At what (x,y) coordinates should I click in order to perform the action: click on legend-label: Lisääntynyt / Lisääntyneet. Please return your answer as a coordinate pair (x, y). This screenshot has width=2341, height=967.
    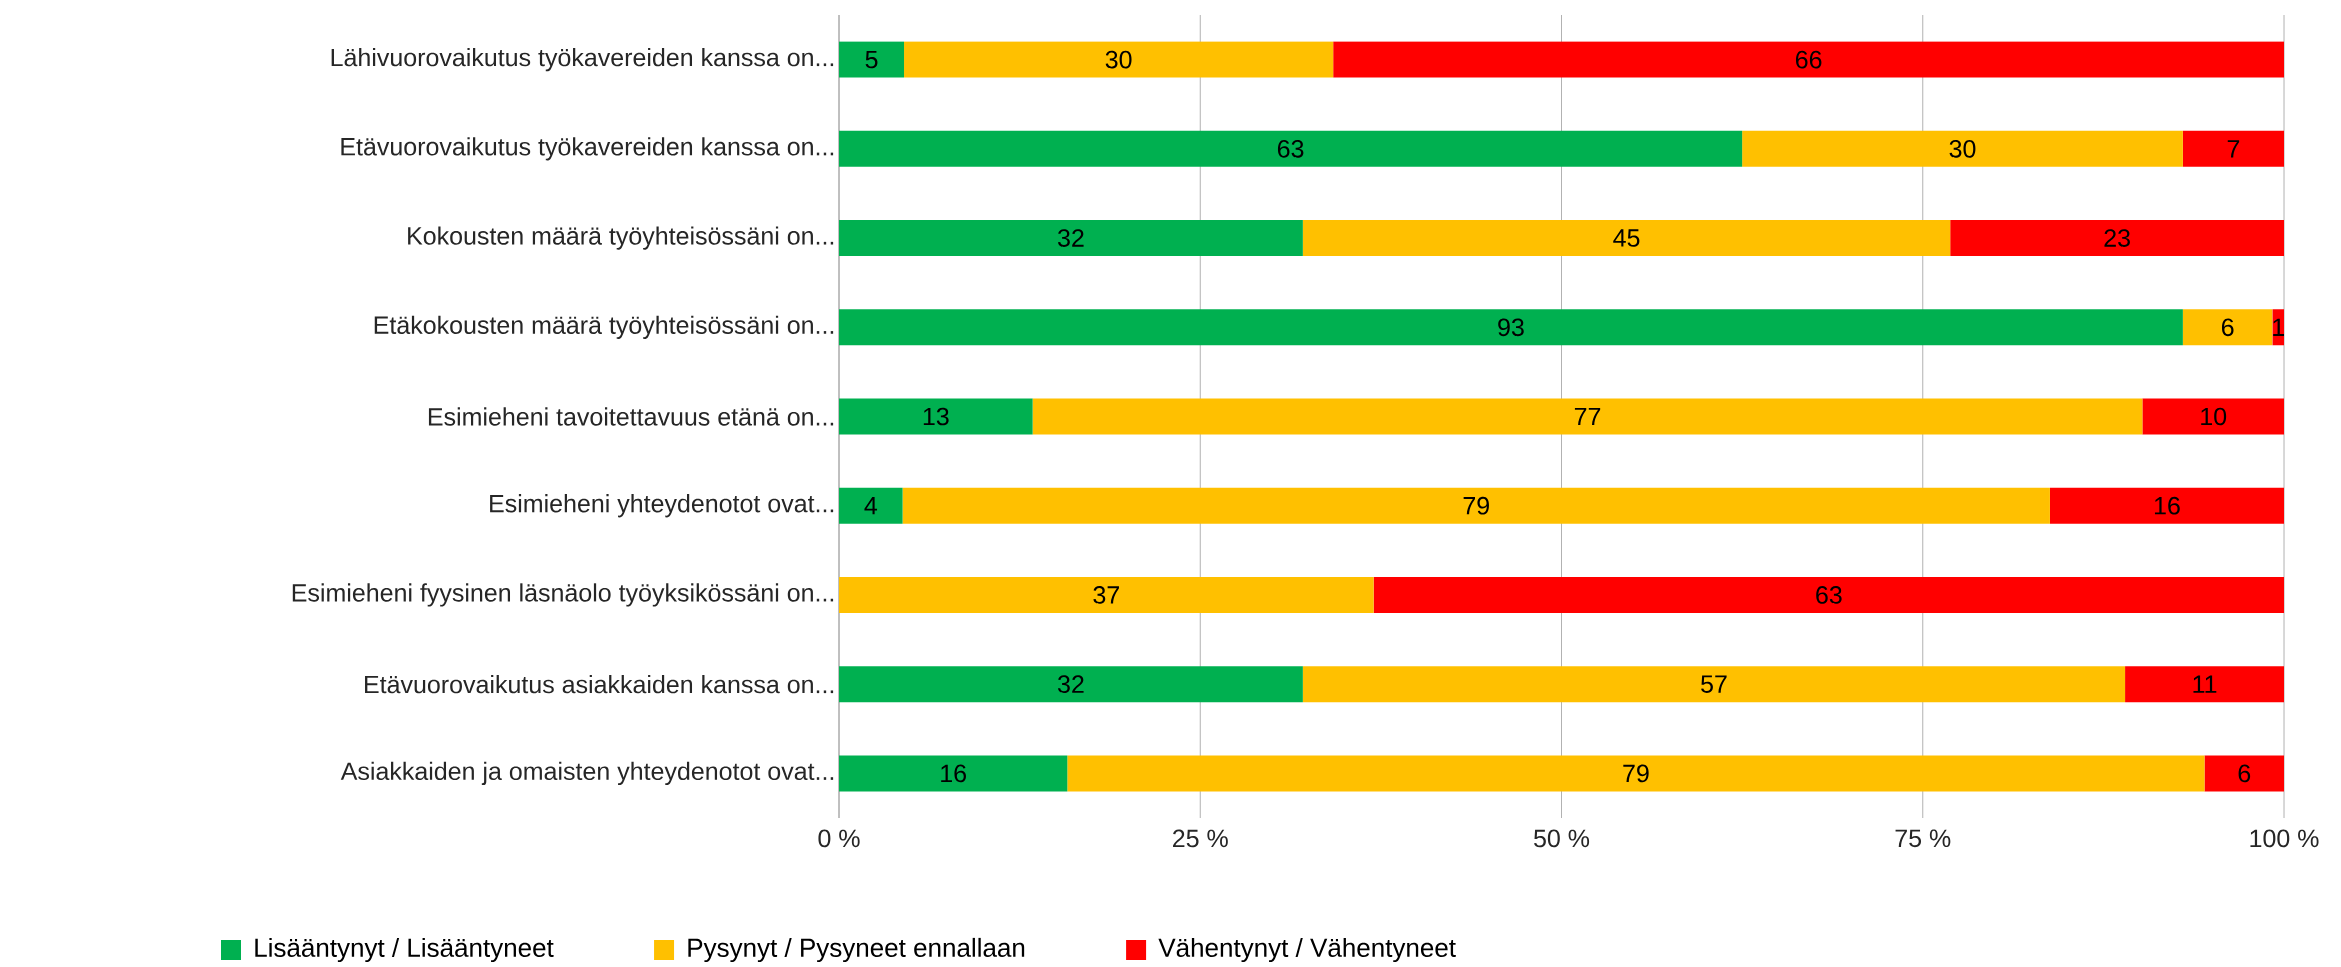
    Looking at the image, I should click on (404, 950).